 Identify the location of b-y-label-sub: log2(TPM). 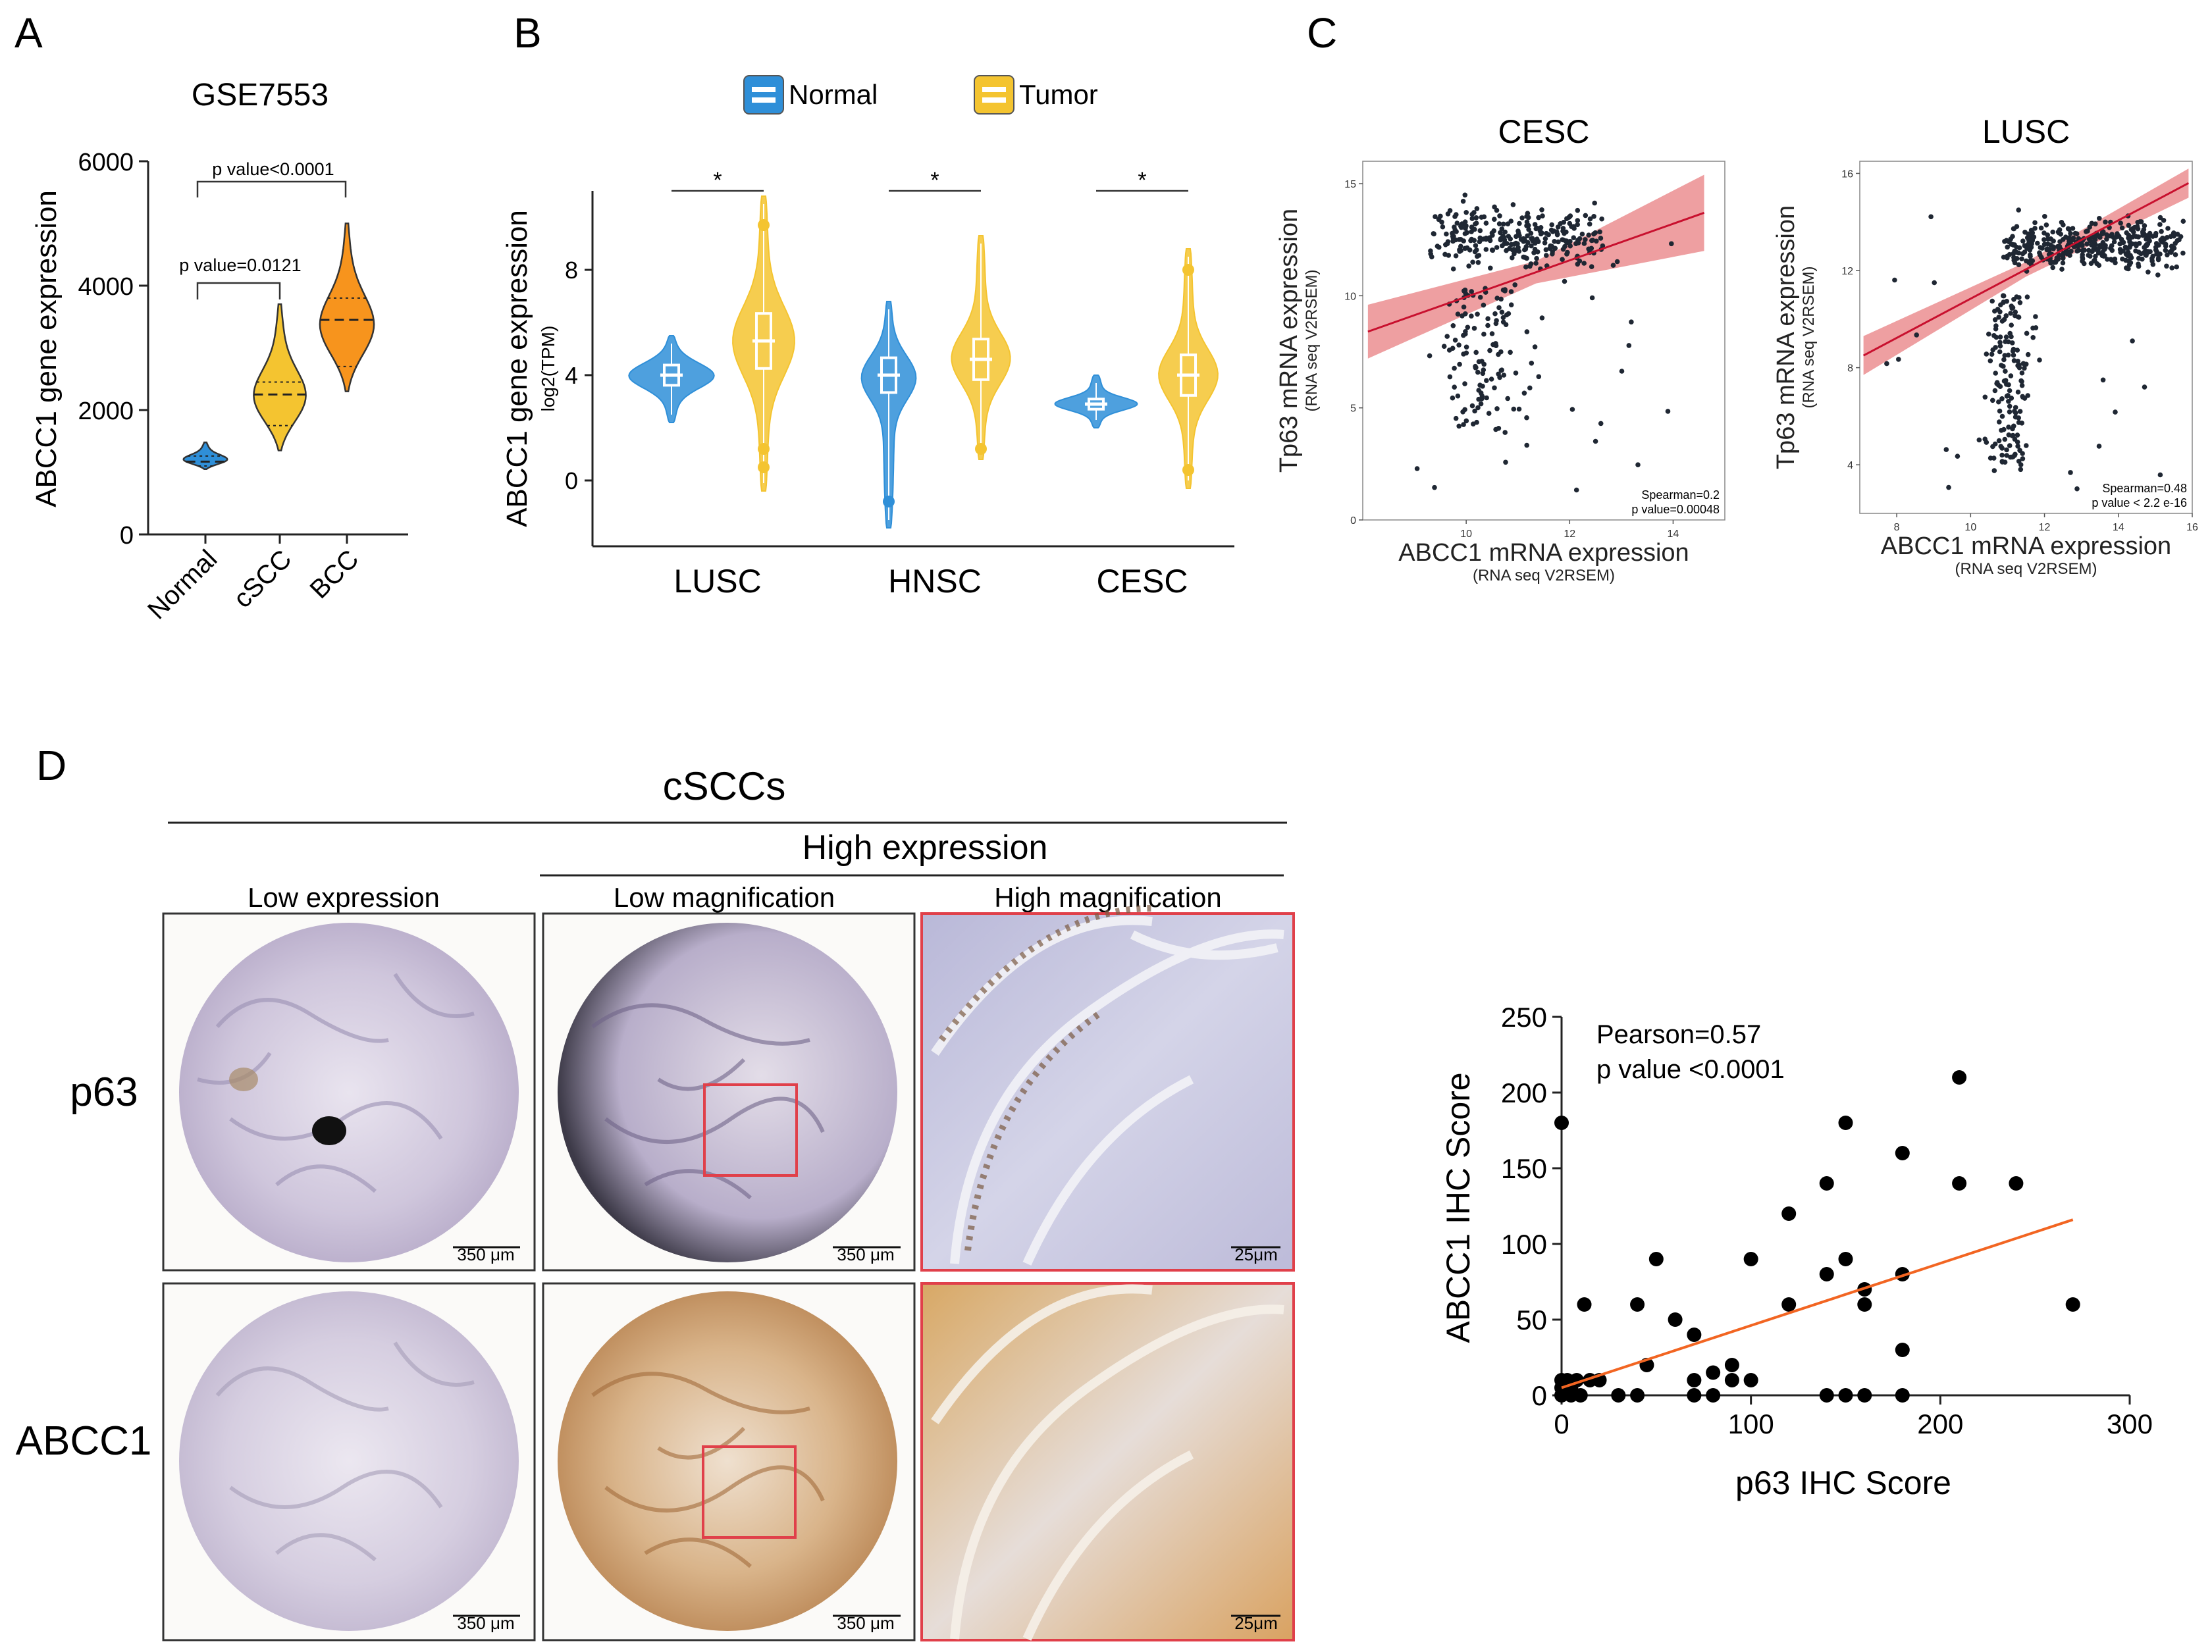
(548, 369).